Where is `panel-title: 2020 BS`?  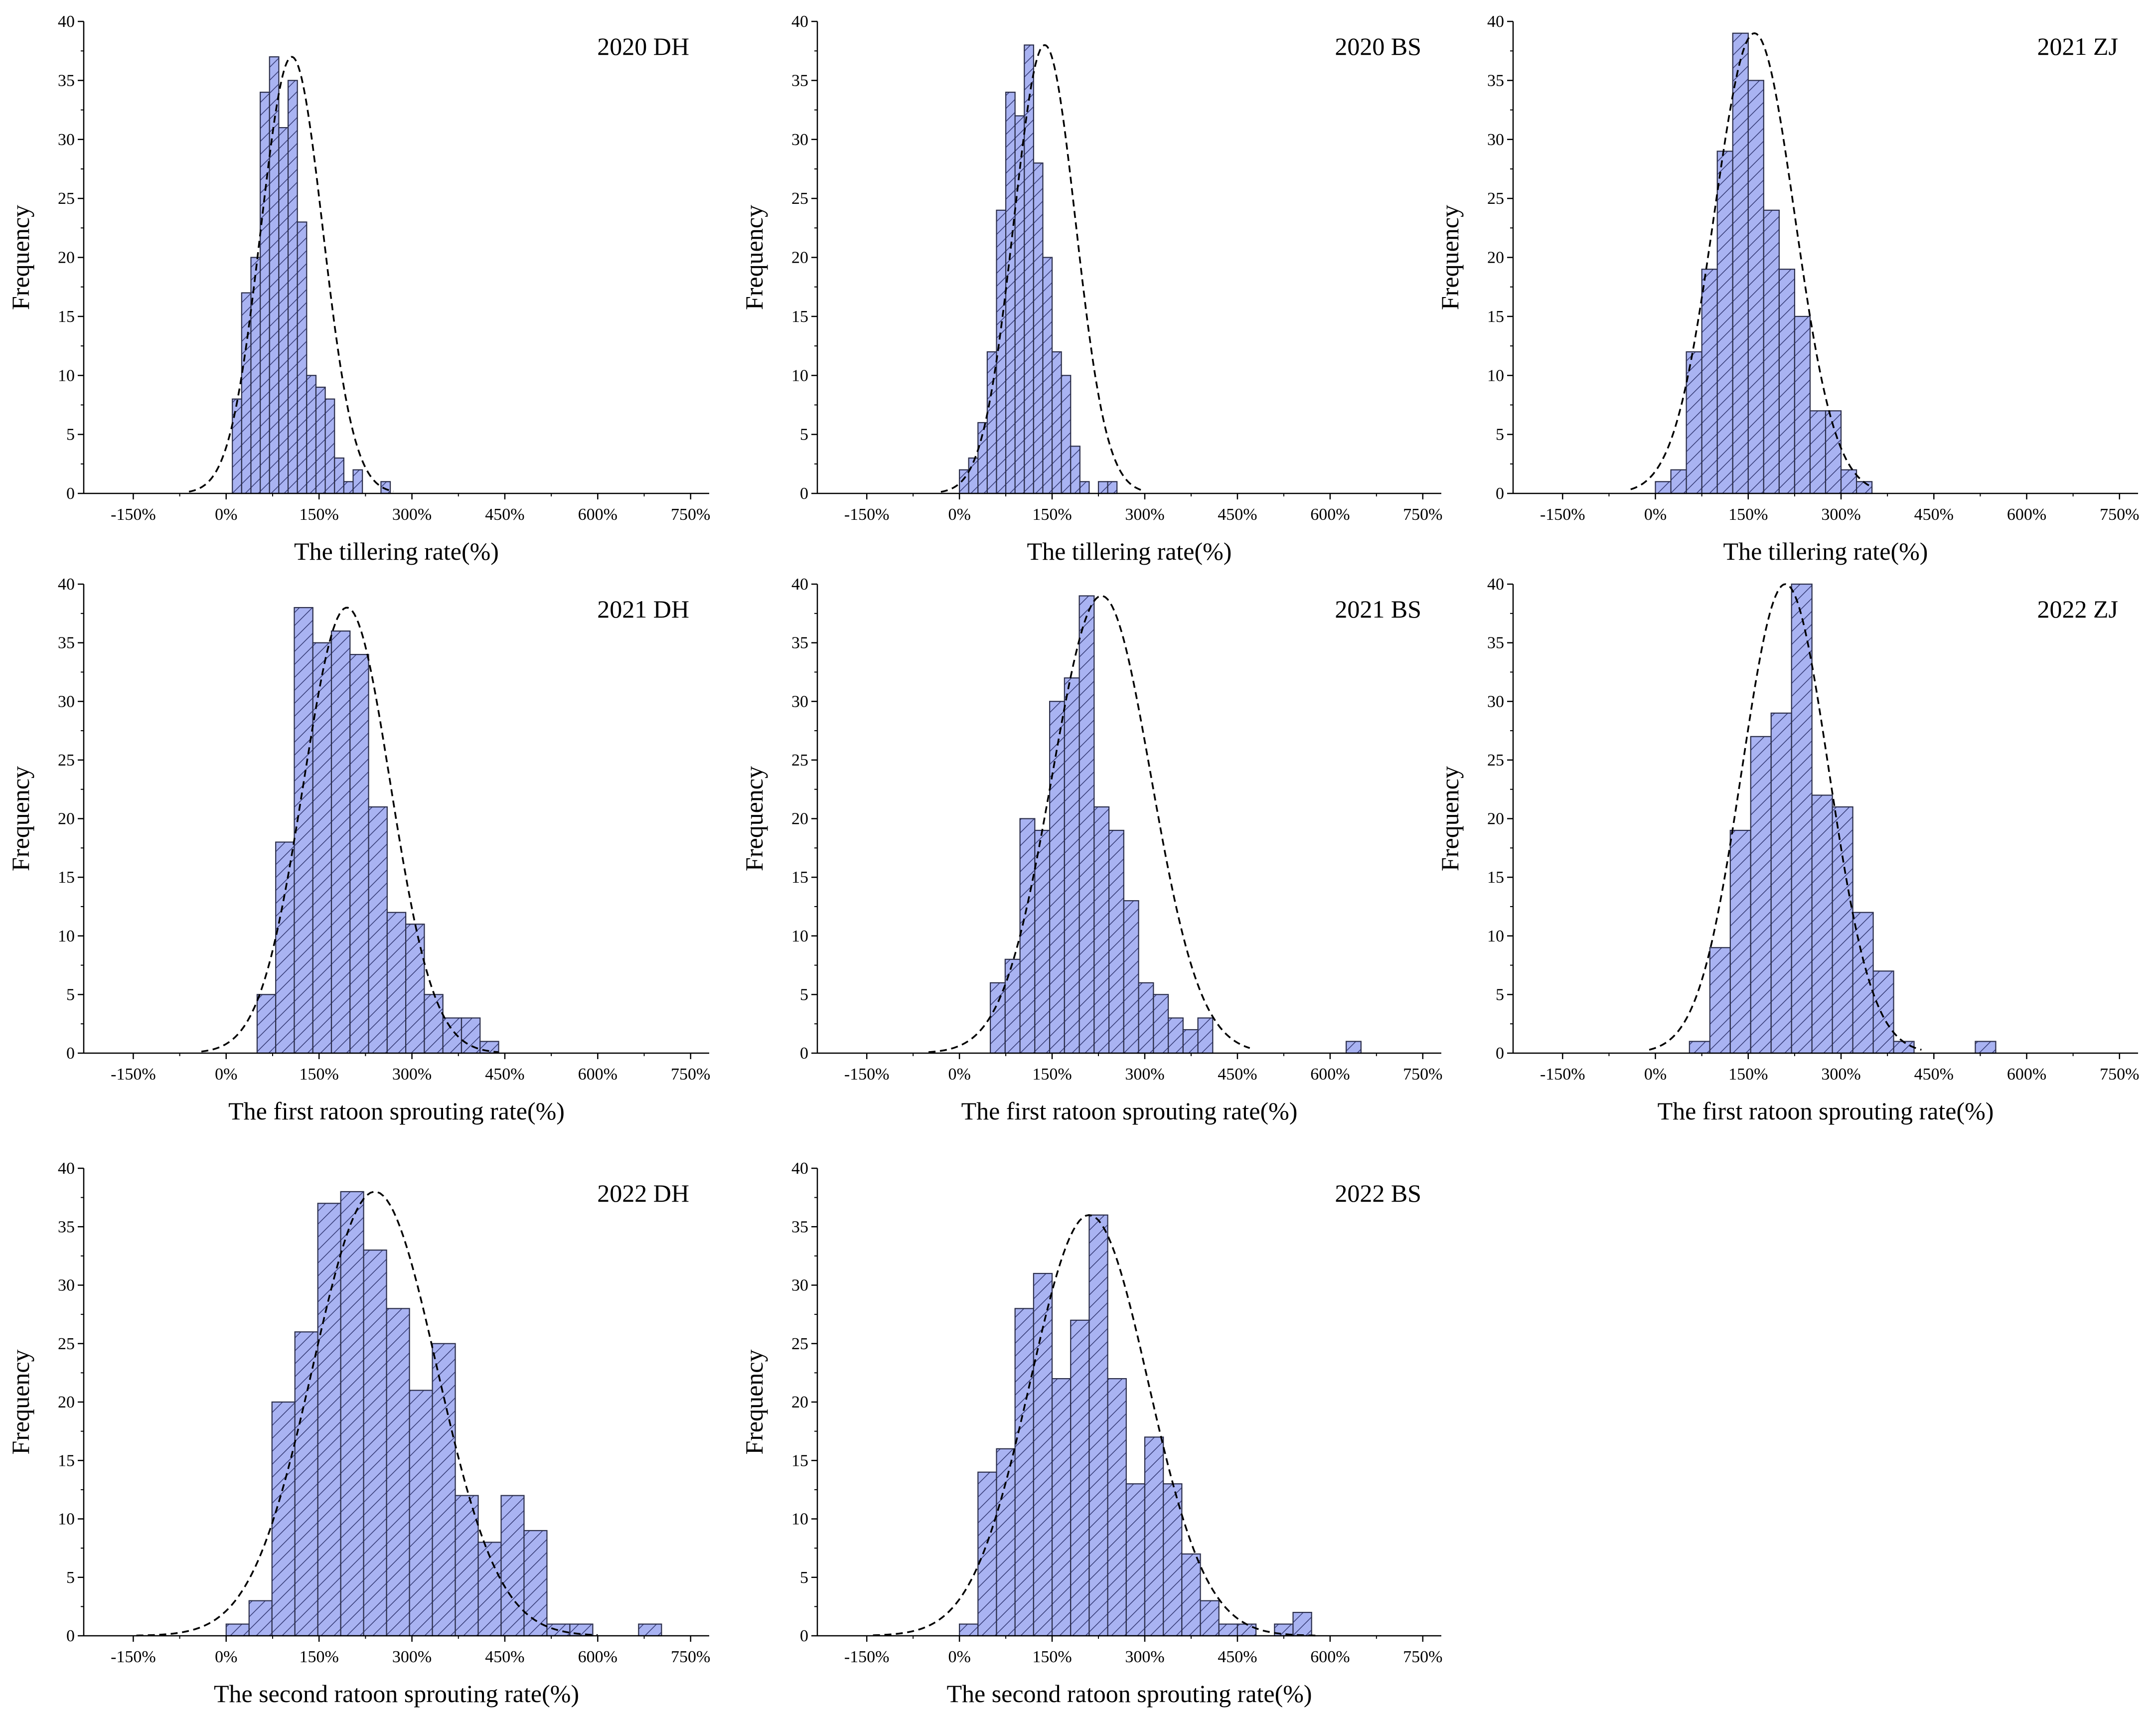
panel-title: 2020 BS is located at coordinates (1378, 46).